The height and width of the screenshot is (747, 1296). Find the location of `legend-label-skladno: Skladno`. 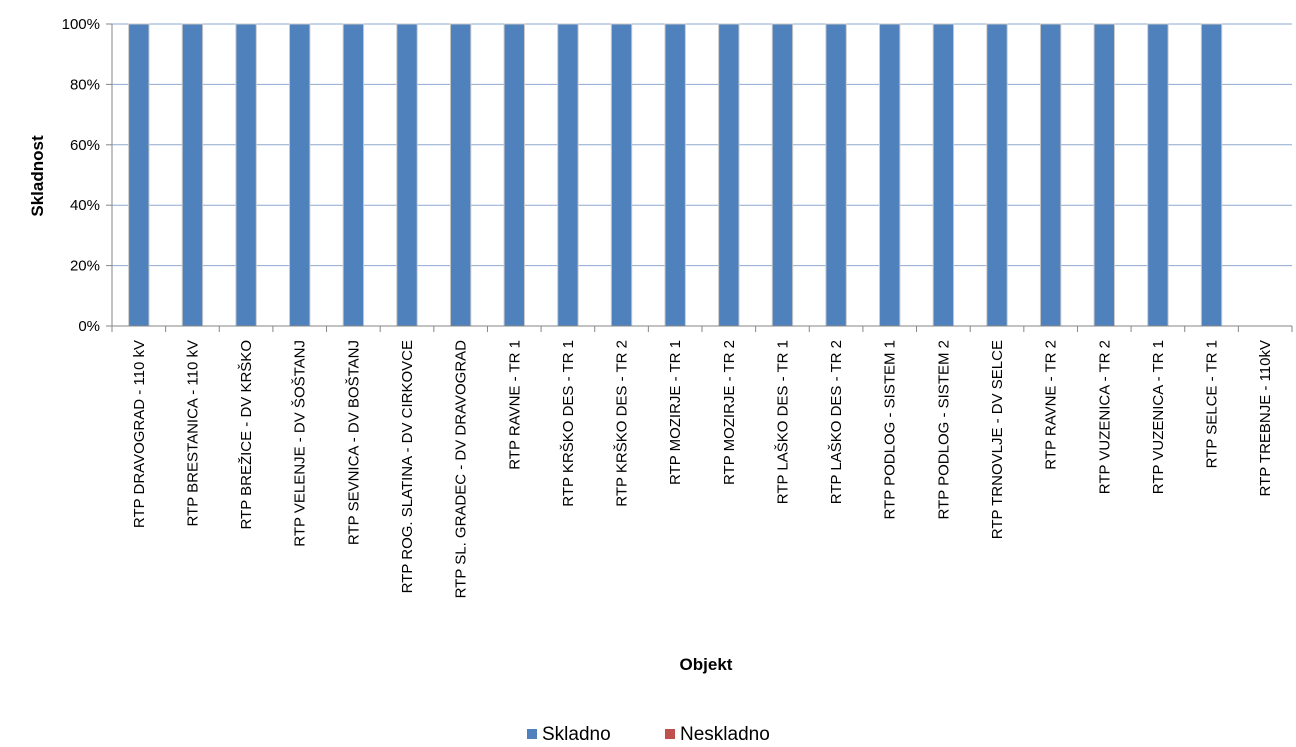

legend-label-skladno: Skladno is located at coordinates (576, 734).